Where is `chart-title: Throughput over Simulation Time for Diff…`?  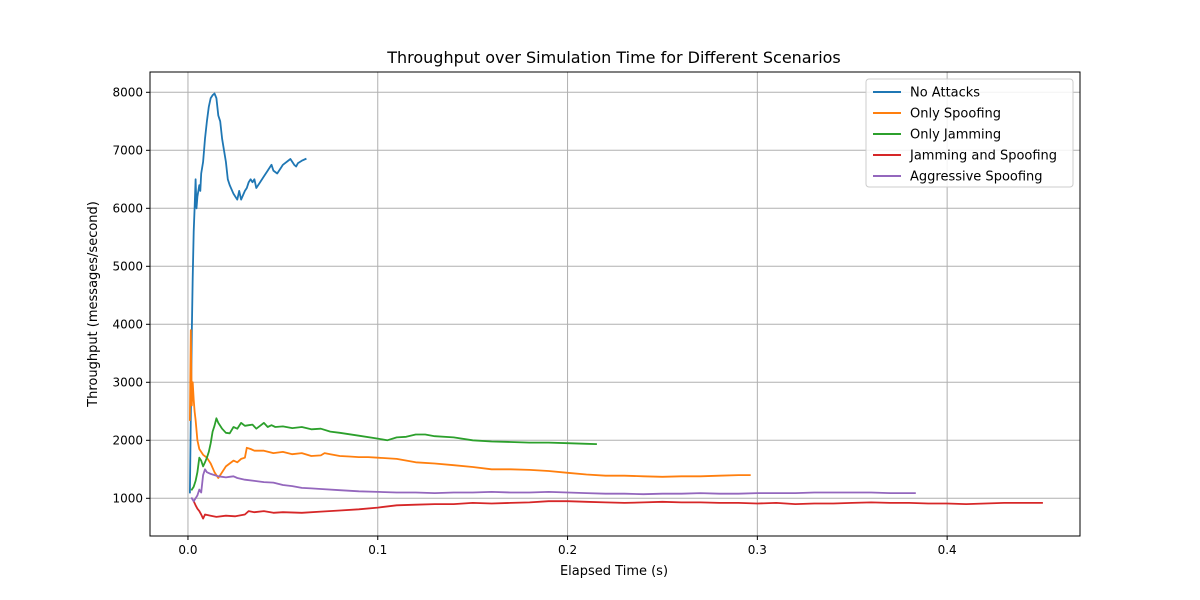 chart-title: Throughput over Simulation Time for Diff… is located at coordinates (613, 57).